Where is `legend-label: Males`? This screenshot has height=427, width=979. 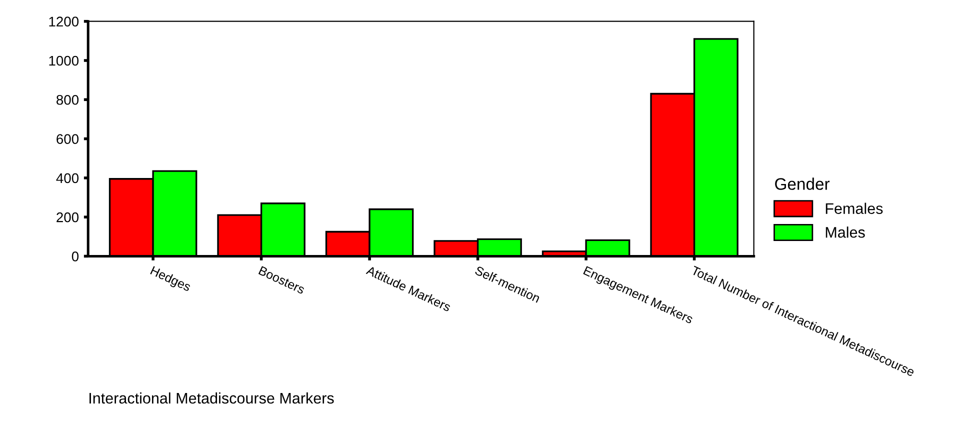
legend-label: Males is located at coordinates (845, 232).